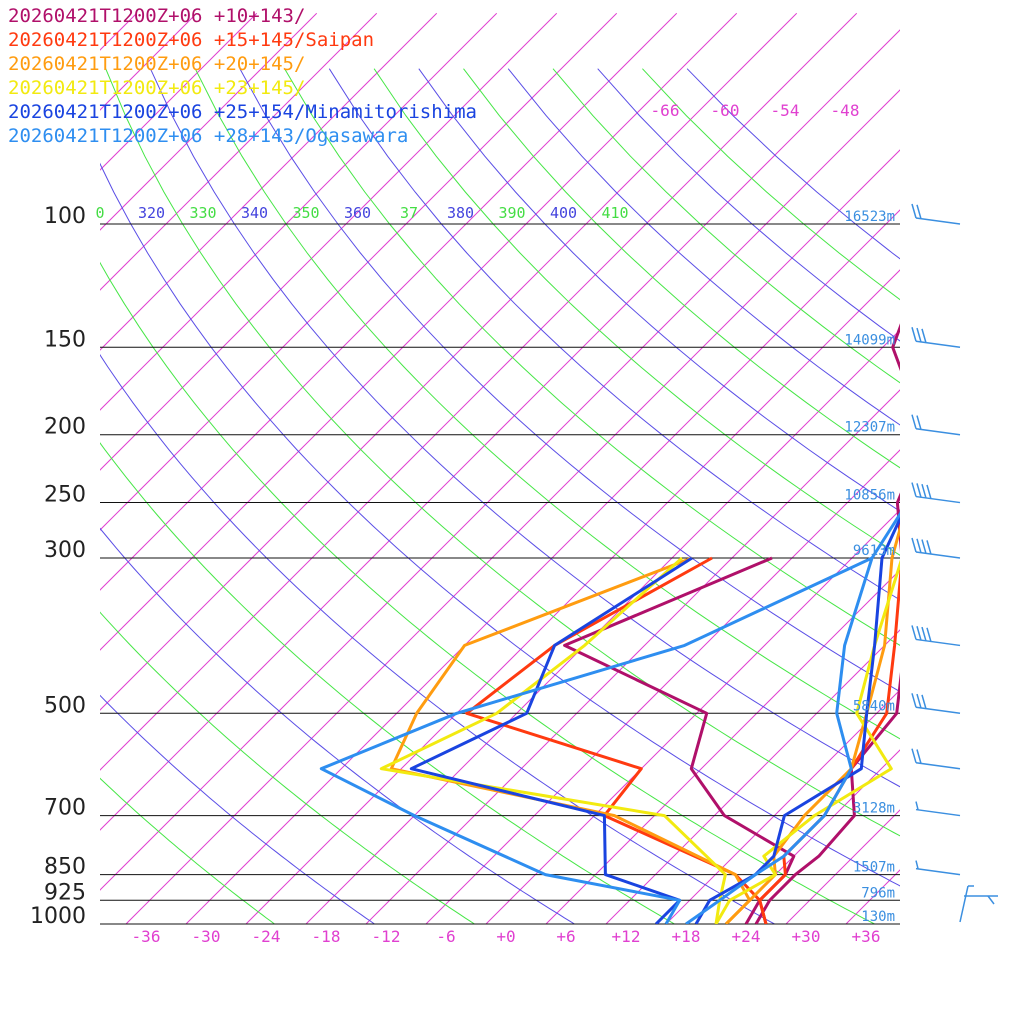  What do you see at coordinates (806, 936) in the screenshot?
I see `temperature-tick-label: +30` at bounding box center [806, 936].